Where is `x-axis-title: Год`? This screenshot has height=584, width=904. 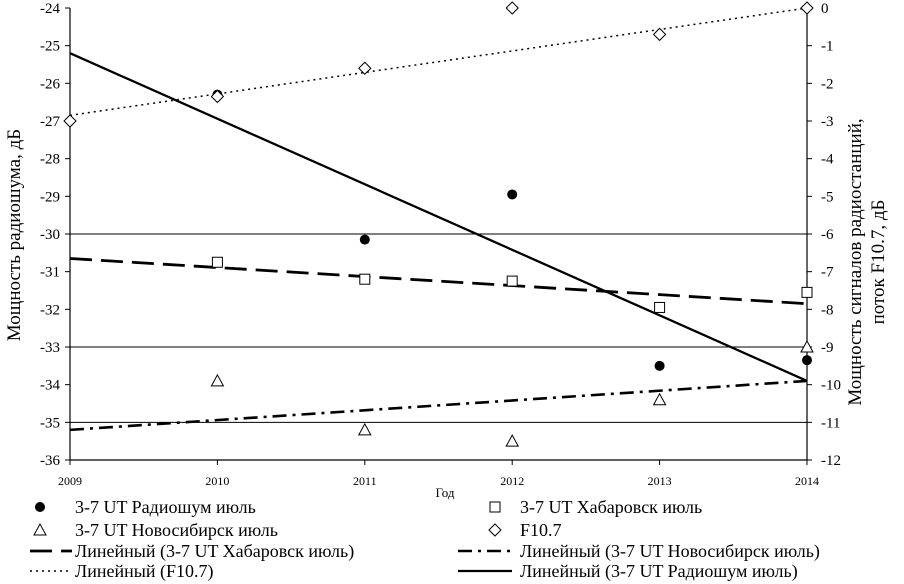 x-axis-title: Год is located at coordinates (444, 492).